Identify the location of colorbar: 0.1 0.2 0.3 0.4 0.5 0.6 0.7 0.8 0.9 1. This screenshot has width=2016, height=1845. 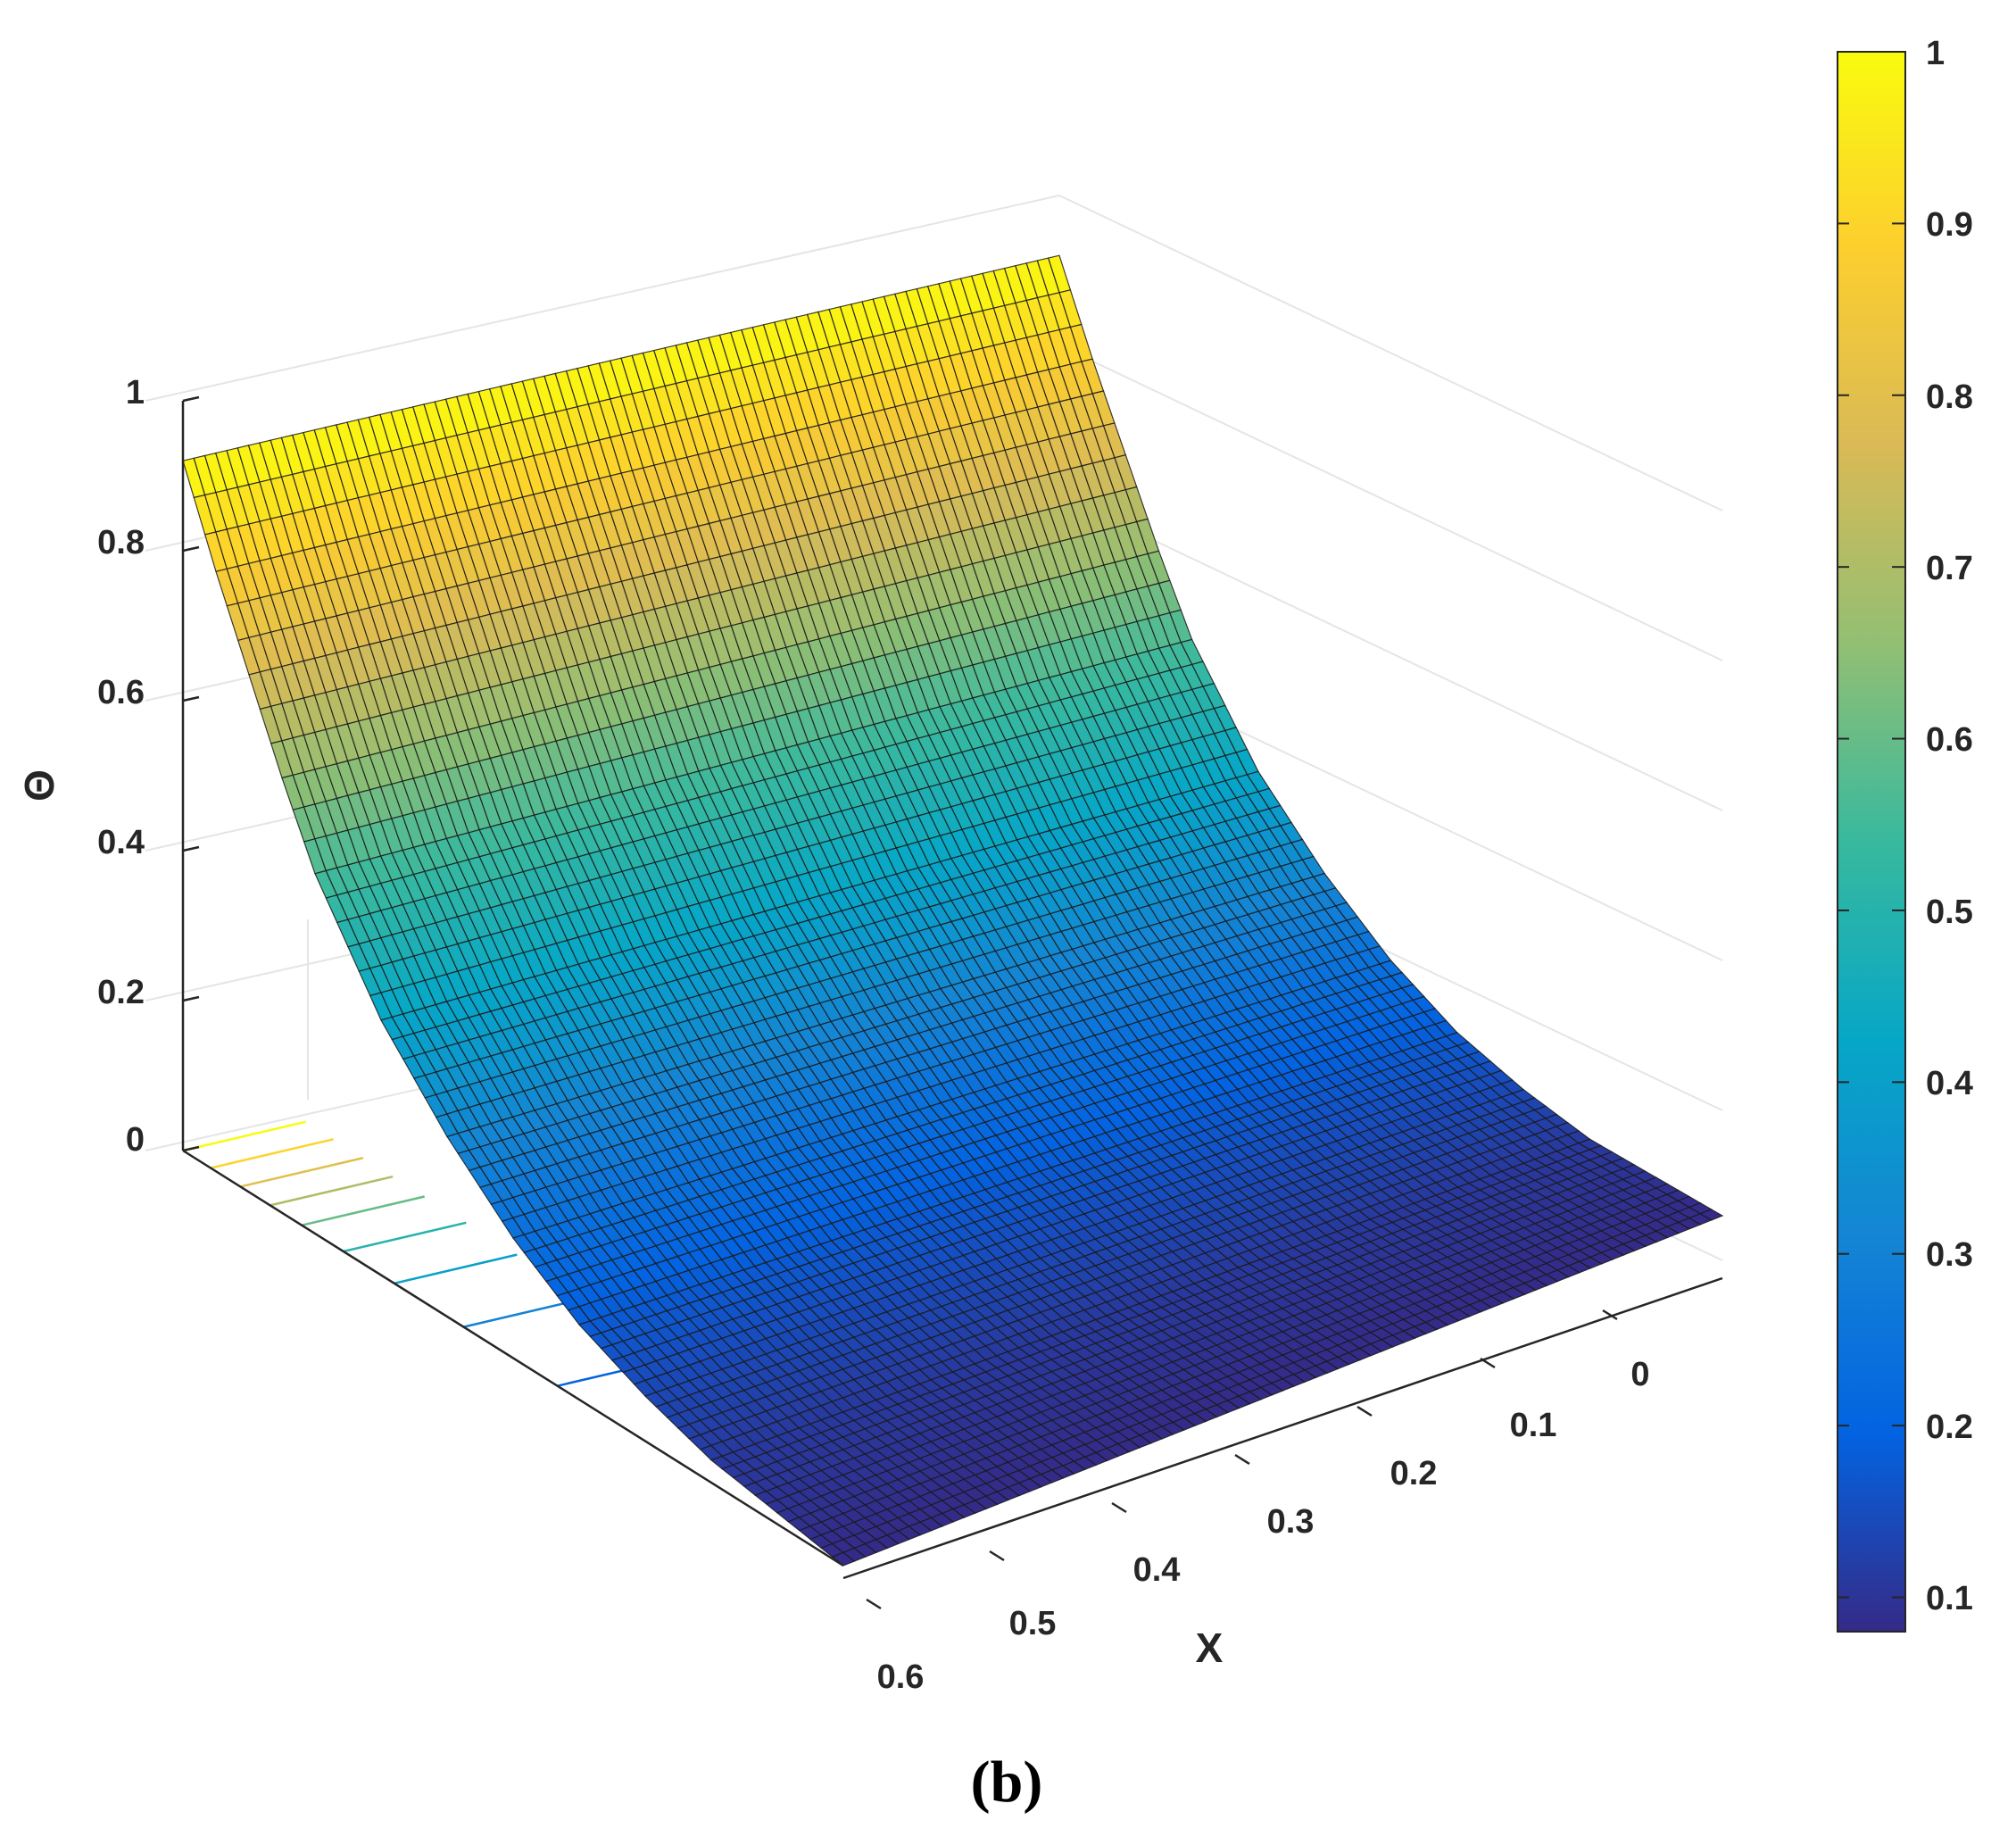
(1905, 834).